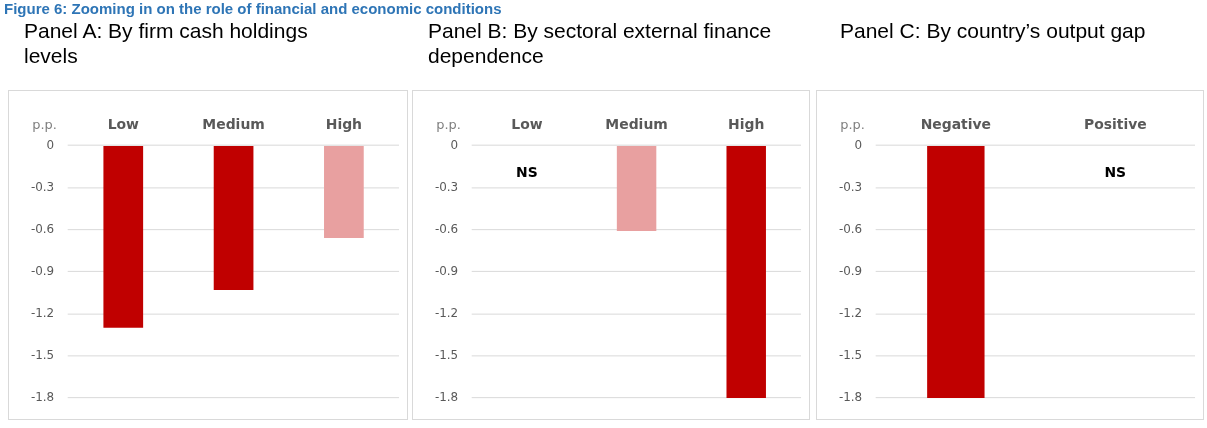 The image size is (1207, 428). I want to click on chart-title: Panel B: By sectoral external finance dependence, so click(600, 43).